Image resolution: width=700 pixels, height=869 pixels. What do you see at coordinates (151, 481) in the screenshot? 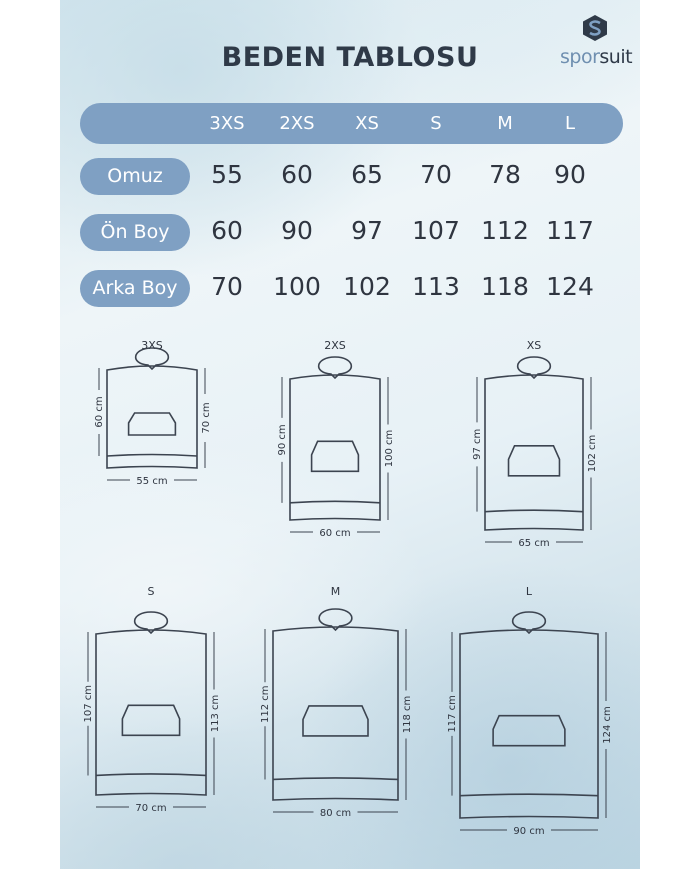
I see `width-label: 55 cm` at bounding box center [151, 481].